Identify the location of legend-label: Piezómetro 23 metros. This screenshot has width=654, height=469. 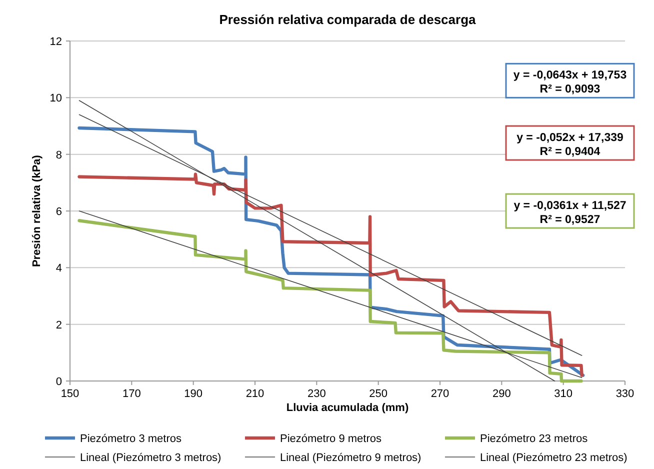
(534, 439).